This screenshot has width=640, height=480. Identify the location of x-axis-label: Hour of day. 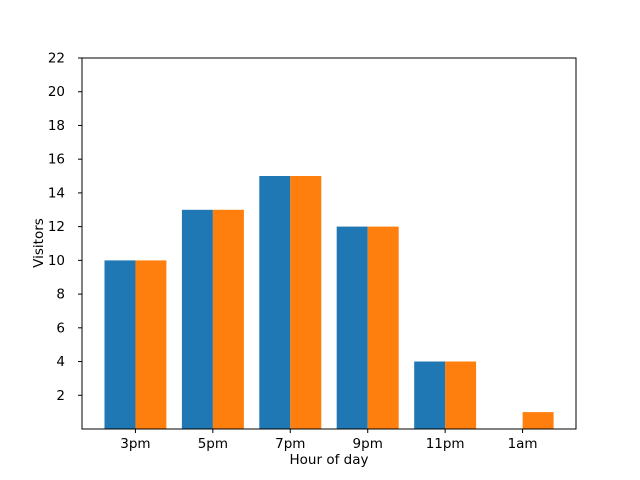
(329, 460).